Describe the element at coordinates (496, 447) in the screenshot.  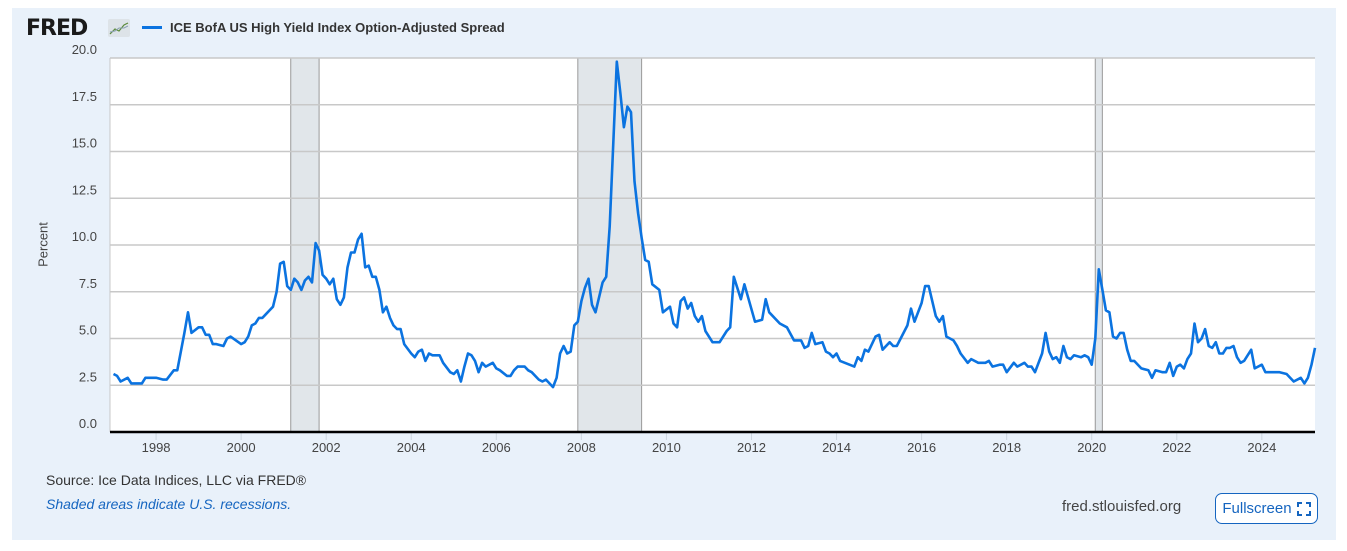
I see `x-tick-label: 2006` at that location.